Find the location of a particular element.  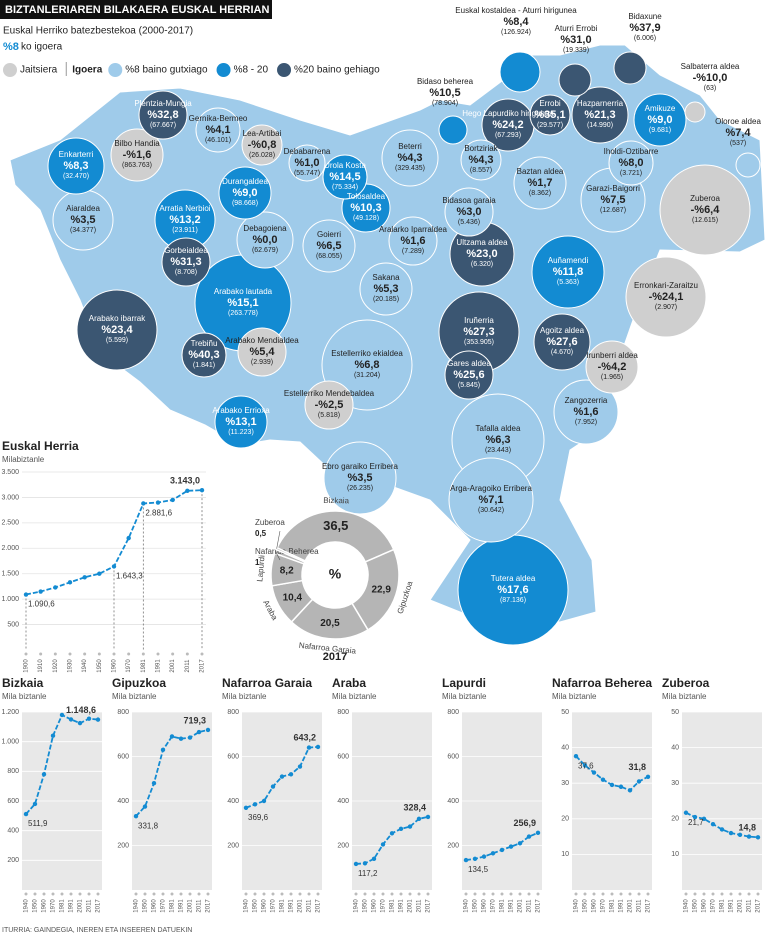

category-label: Zuberoa is located at coordinates (270, 522).